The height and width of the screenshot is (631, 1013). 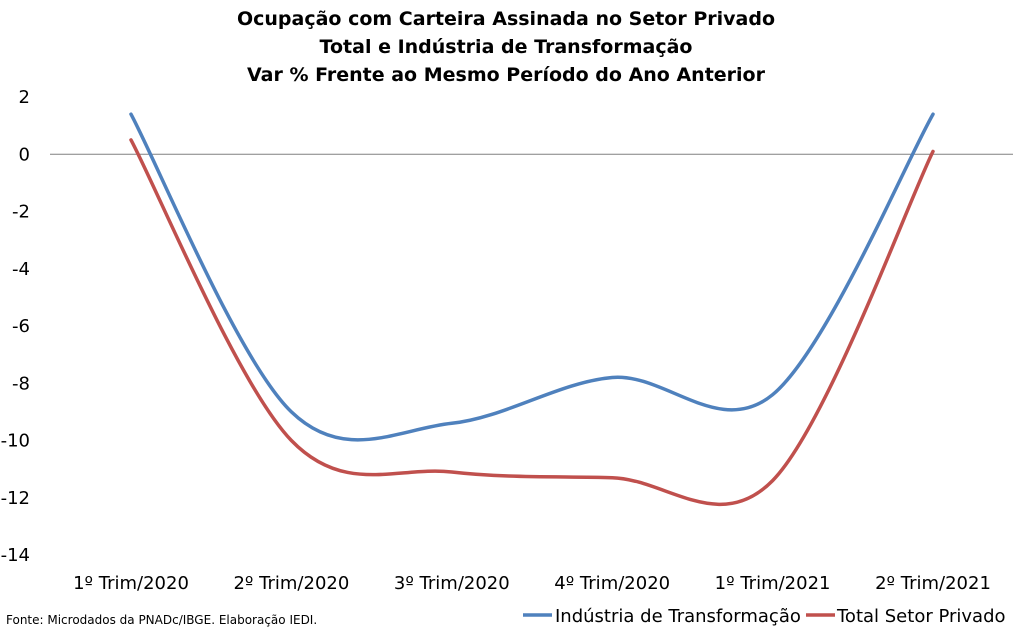 What do you see at coordinates (21, 269) in the screenshot?
I see `y-tick-label: -4` at bounding box center [21, 269].